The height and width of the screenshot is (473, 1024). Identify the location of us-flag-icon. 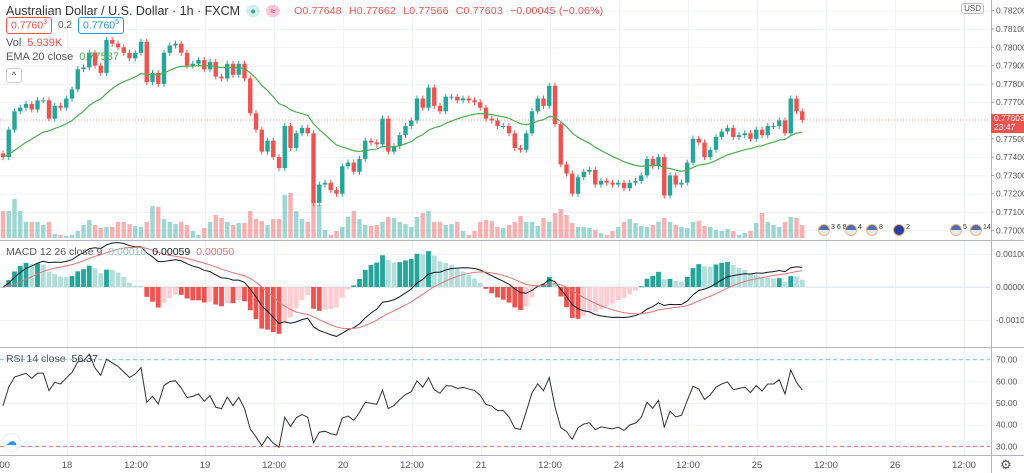
(872, 230).